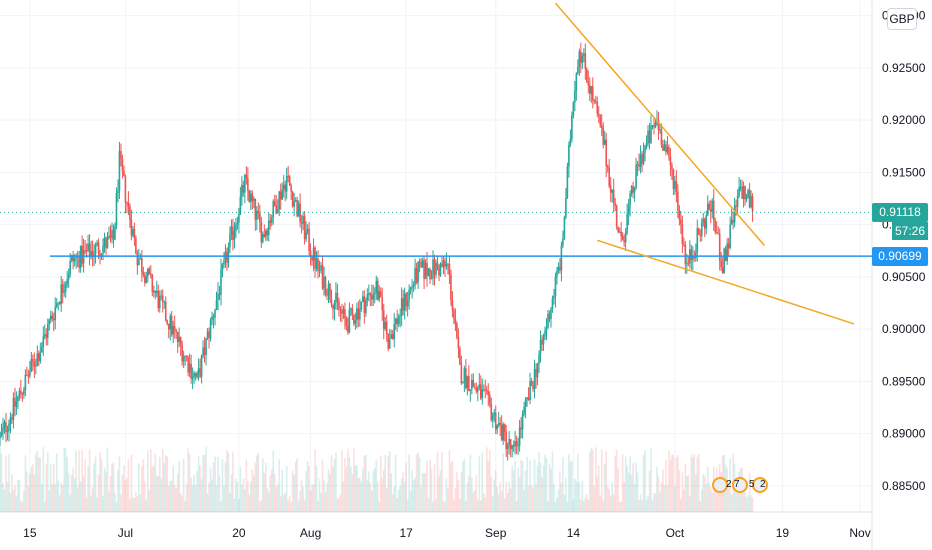 This screenshot has width=932, height=550. I want to click on economic-events, so click(740, 485).